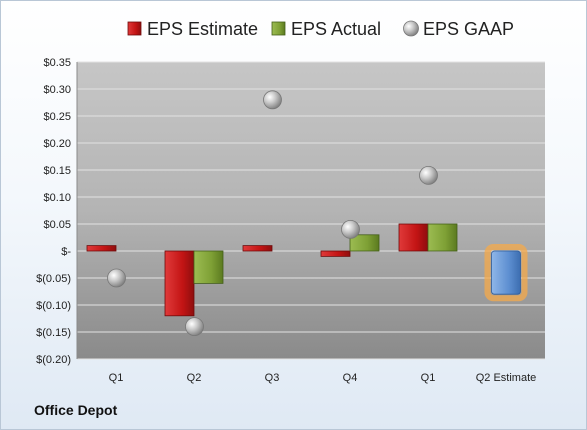 This screenshot has width=587, height=430. What do you see at coordinates (57, 198) in the screenshot?
I see `y-tick-label: $0.10` at bounding box center [57, 198].